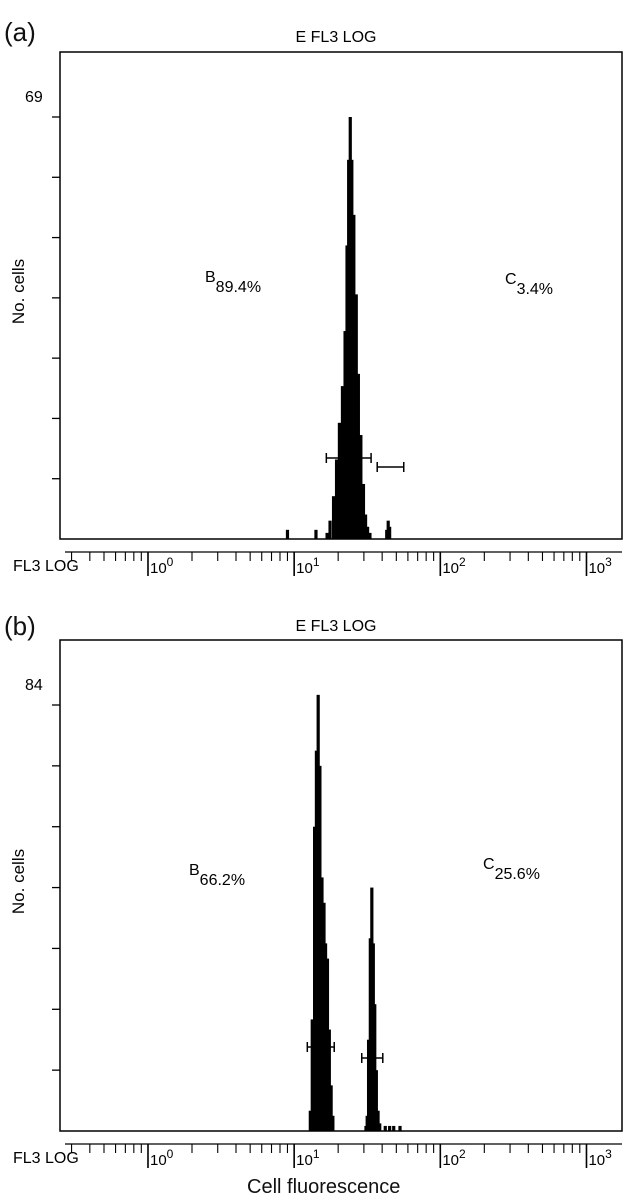 The image size is (627, 1203). I want to click on region-label-B: B66.2%, so click(217, 875).